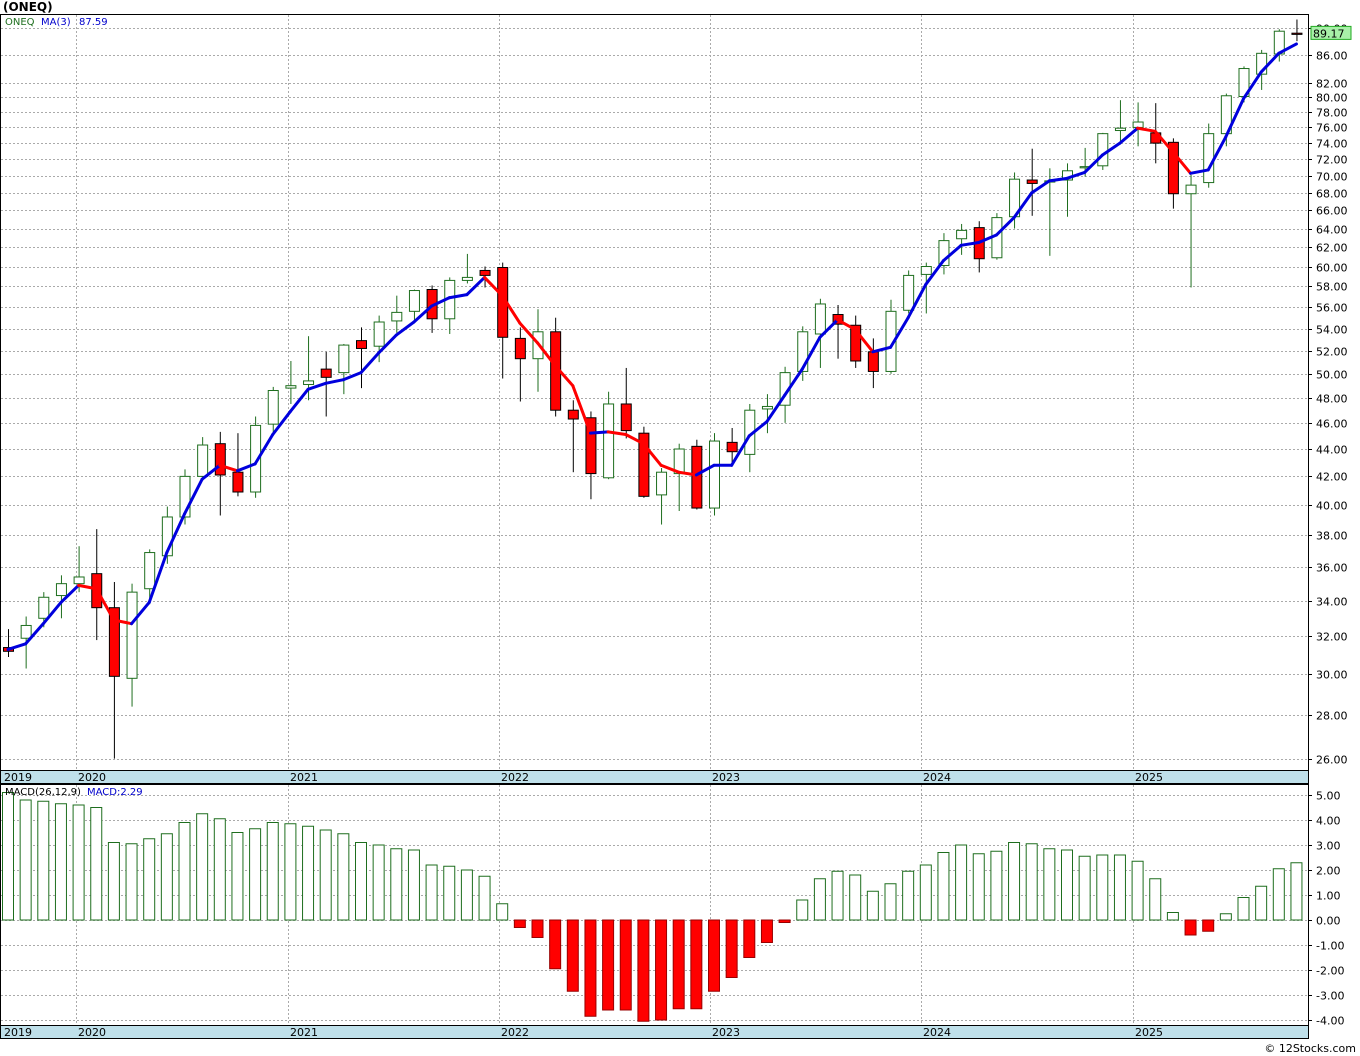 This screenshot has width=1360, height=1056. I want to click on macd-xtick-label: 2019, so click(18, 1032).